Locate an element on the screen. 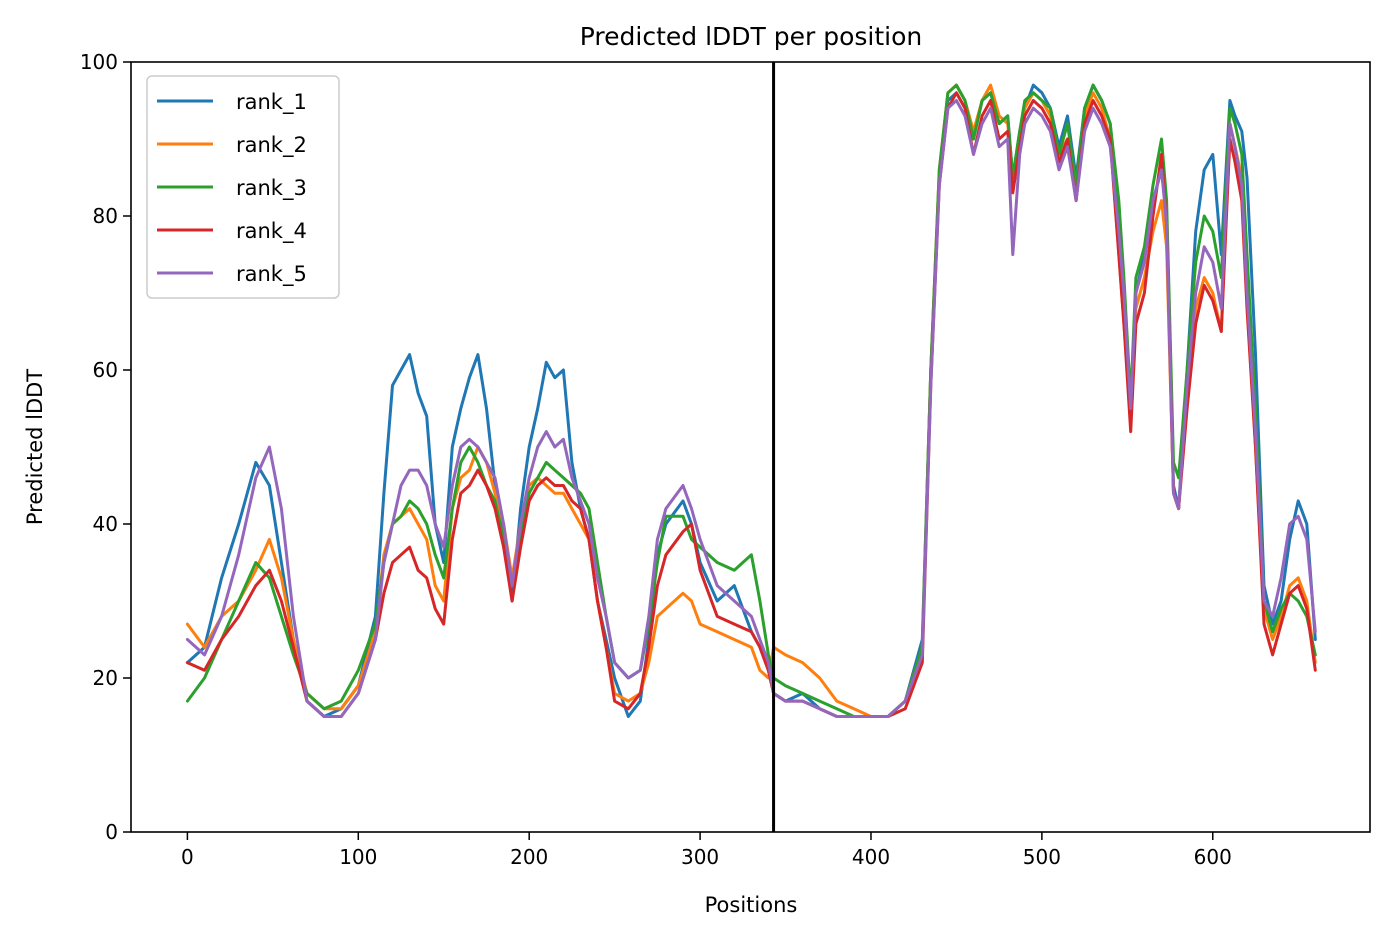  x-tick-label: 600 is located at coordinates (1213, 857).